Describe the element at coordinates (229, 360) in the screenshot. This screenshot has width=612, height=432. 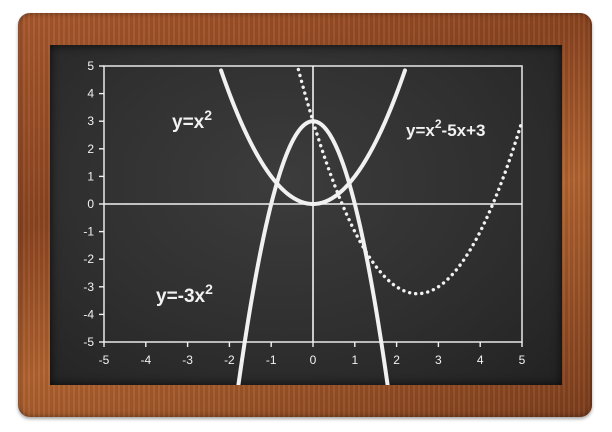
I see `x-tick-label: -2` at that location.